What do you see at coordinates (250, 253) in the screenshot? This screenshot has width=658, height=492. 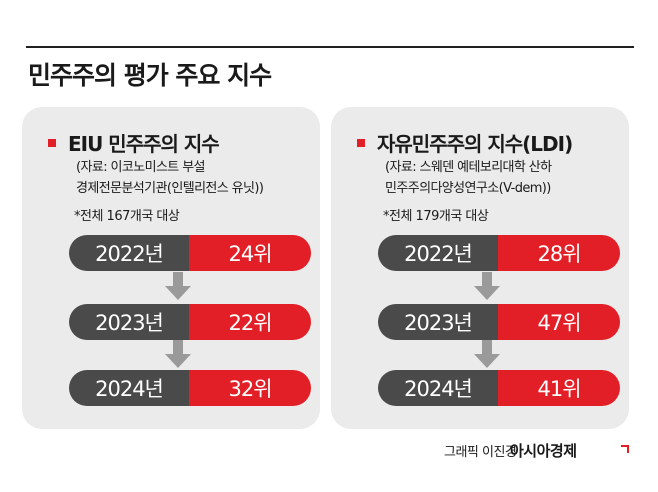 I see `rank-label: 24위` at bounding box center [250, 253].